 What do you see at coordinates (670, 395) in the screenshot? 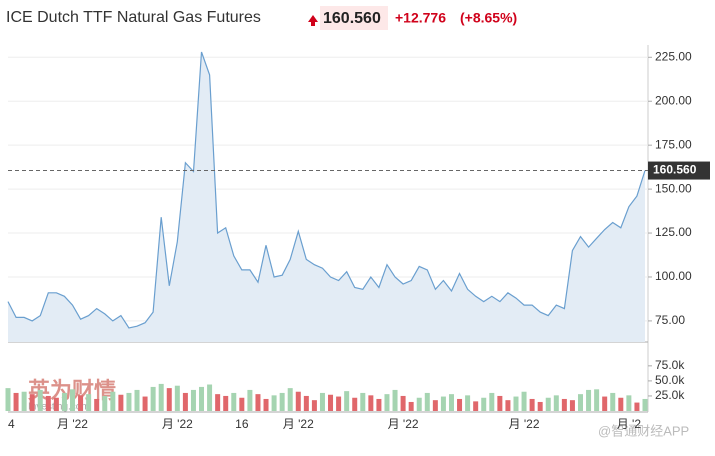
I see `y-tick-label: 25.0k` at bounding box center [670, 395].